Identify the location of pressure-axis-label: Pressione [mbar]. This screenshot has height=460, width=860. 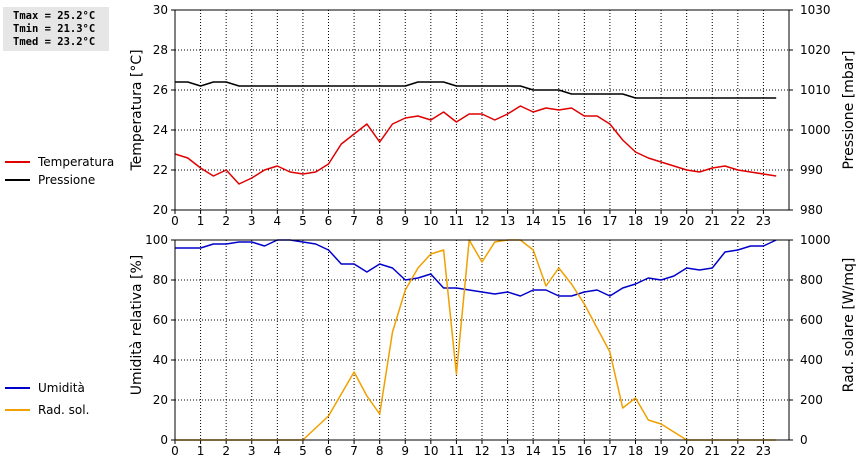
(849, 109).